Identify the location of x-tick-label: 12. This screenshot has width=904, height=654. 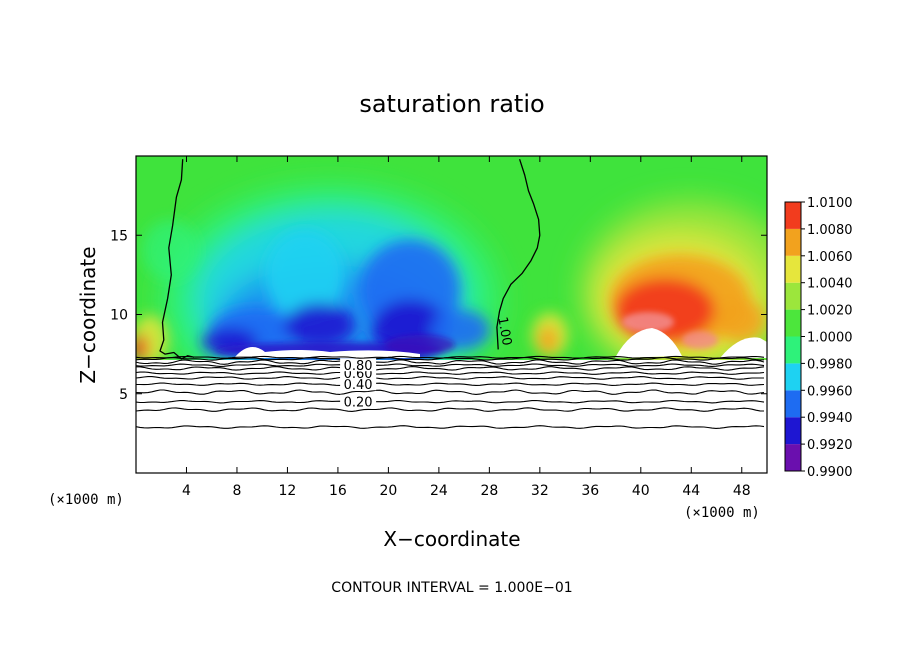
(288, 491).